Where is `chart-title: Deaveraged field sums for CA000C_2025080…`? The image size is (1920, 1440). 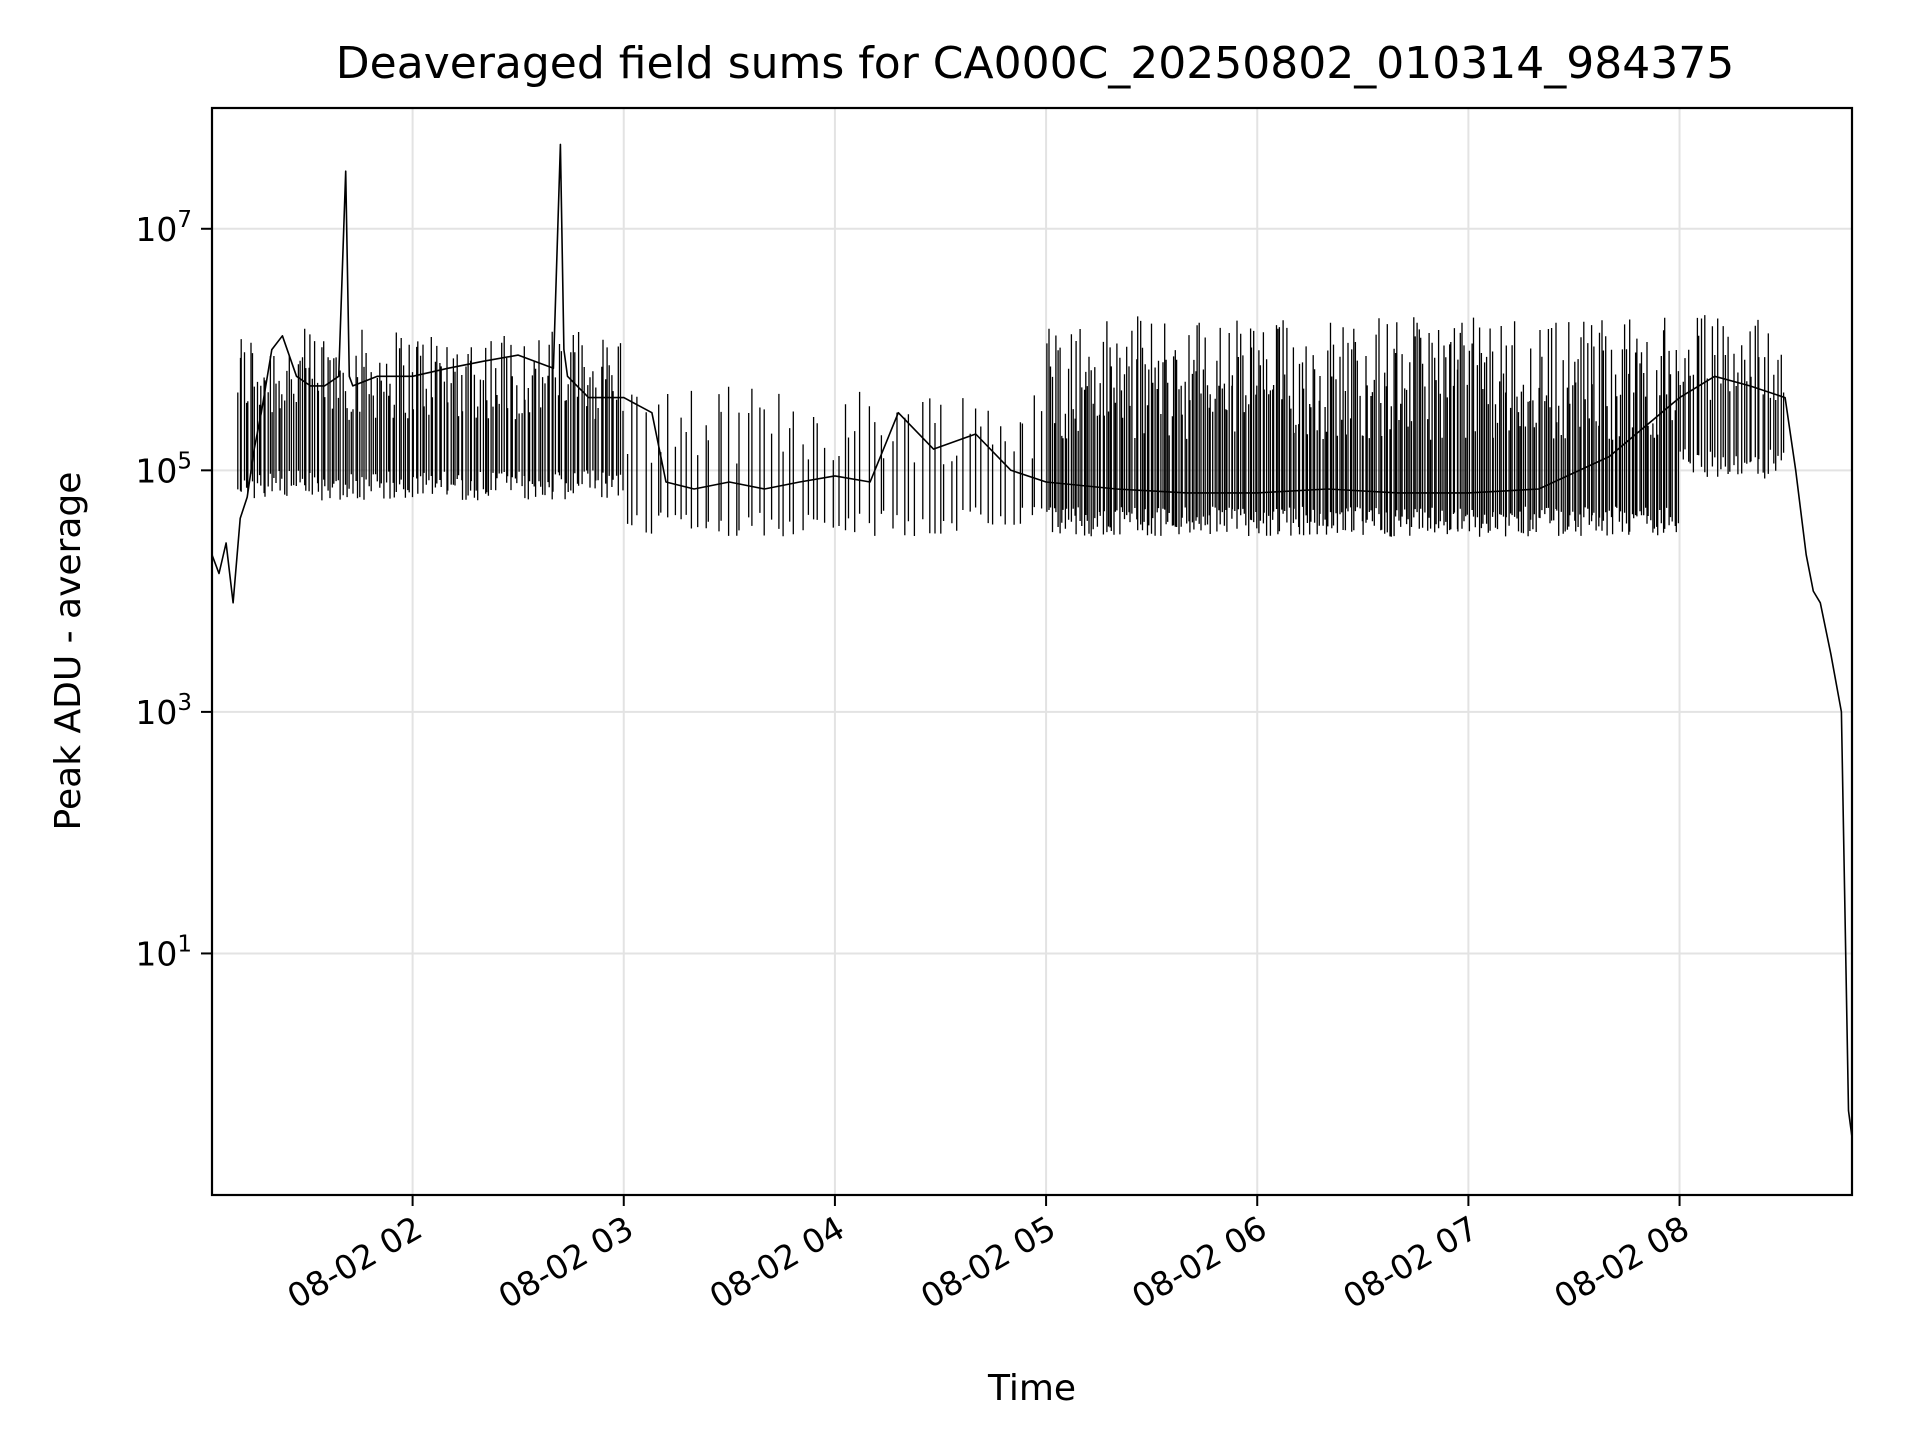 chart-title: Deaveraged field sums for CA000C_2025080… is located at coordinates (1035, 63).